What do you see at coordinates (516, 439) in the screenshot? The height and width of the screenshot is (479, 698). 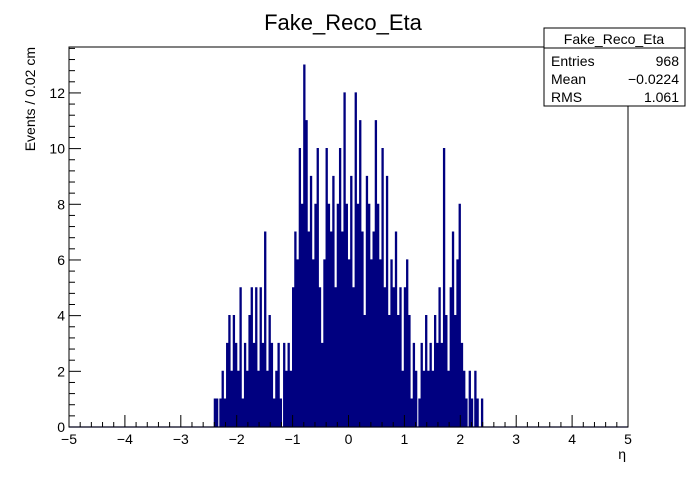 I see `x-tick-label: 3` at bounding box center [516, 439].